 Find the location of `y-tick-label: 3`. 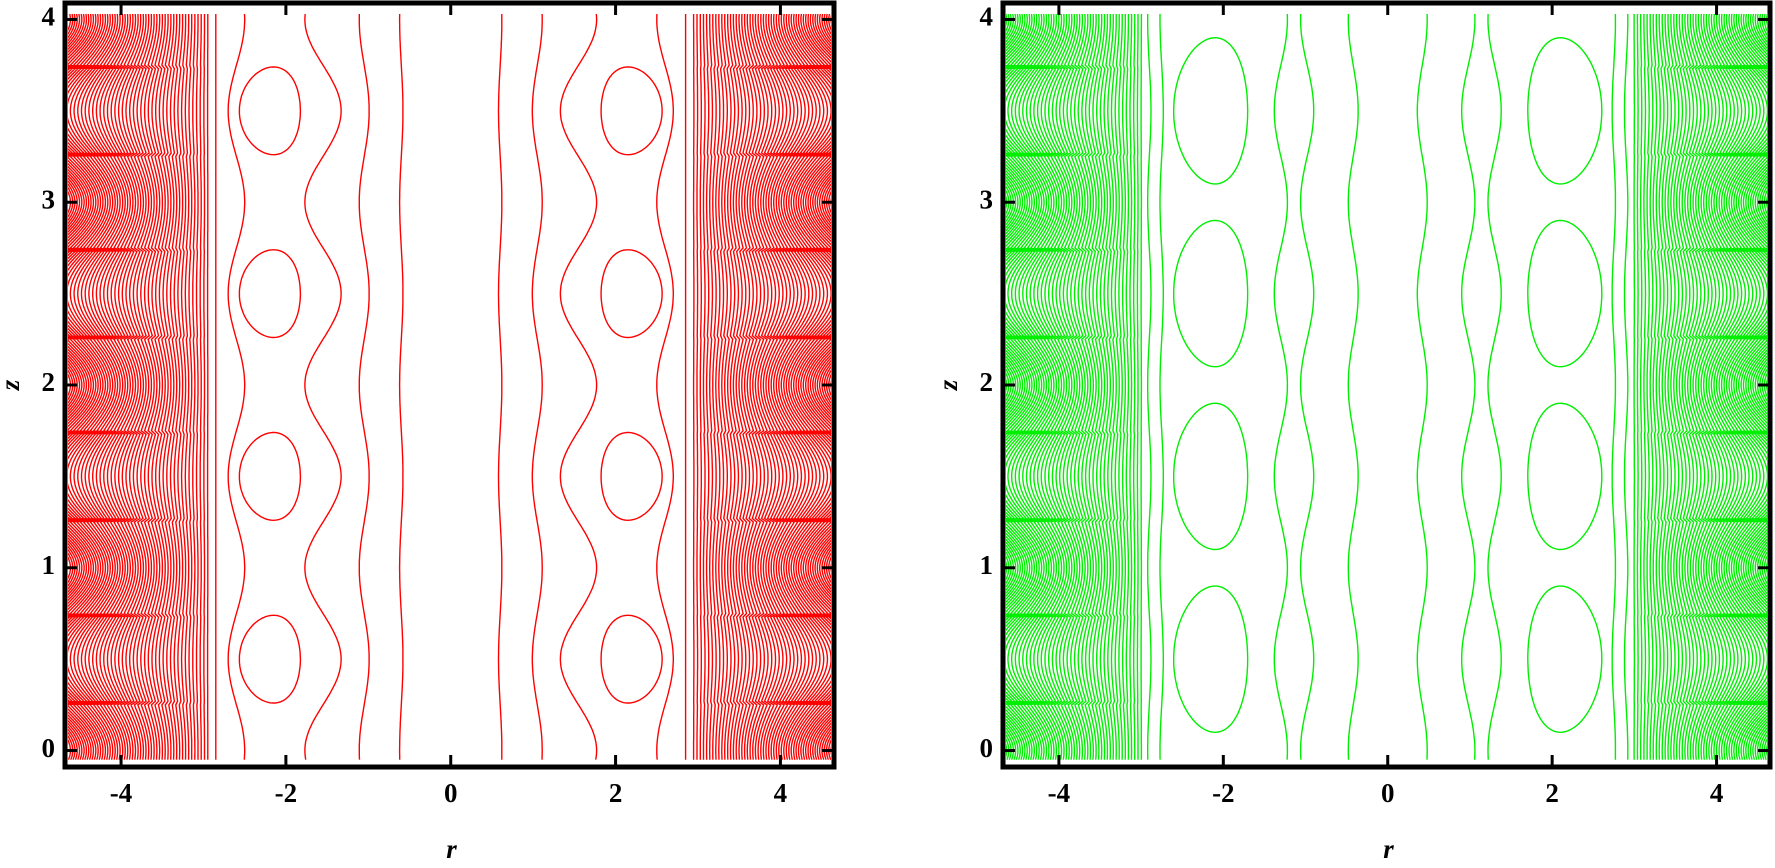

y-tick-label: 3 is located at coordinates (49, 199).